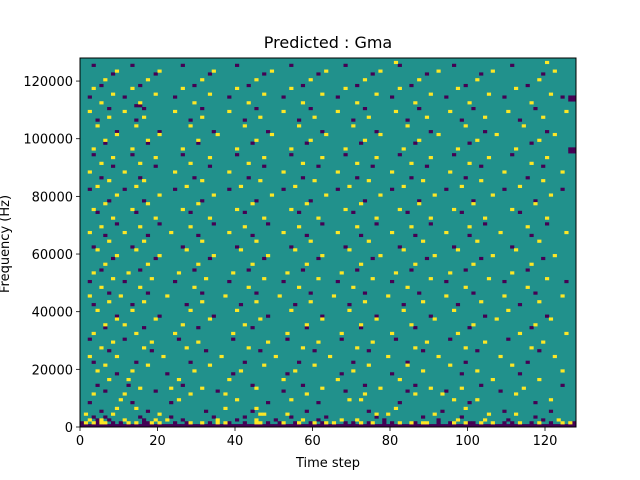  I want to click on x-axis-label: Time step, so click(327, 463).